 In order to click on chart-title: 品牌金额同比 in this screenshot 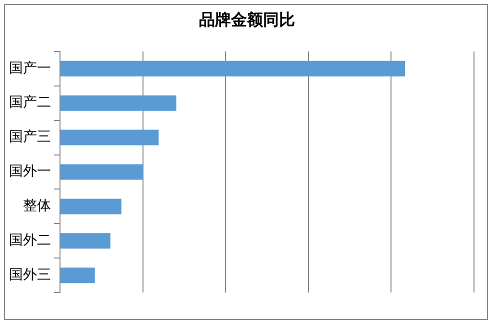, I will do `click(247, 20)`.